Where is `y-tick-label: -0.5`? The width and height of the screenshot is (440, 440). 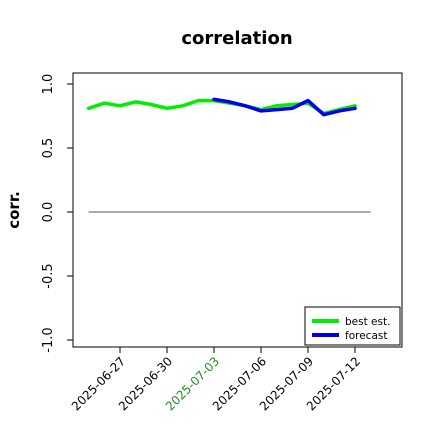 y-tick-label: -0.5 is located at coordinates (48, 275).